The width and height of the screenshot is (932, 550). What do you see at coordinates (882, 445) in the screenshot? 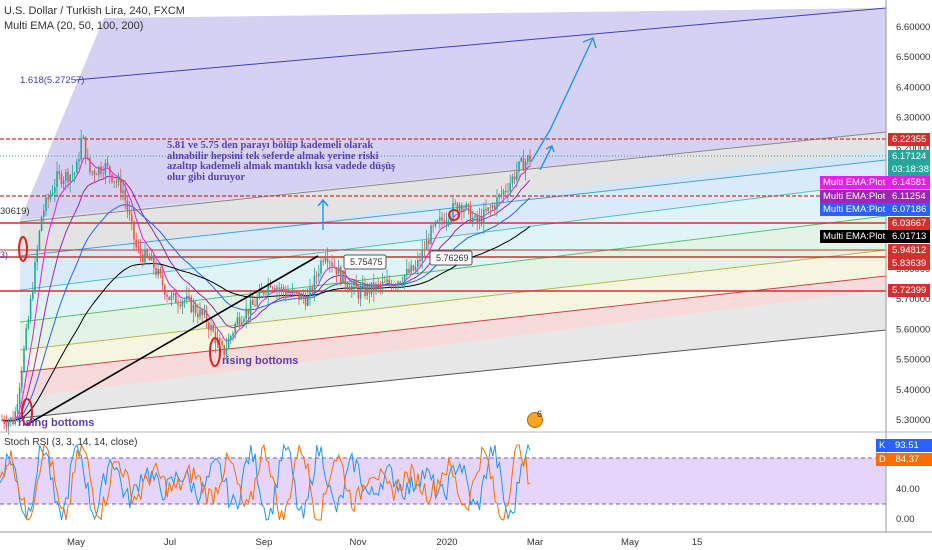
I see `stoch-k-label: K` at bounding box center [882, 445].